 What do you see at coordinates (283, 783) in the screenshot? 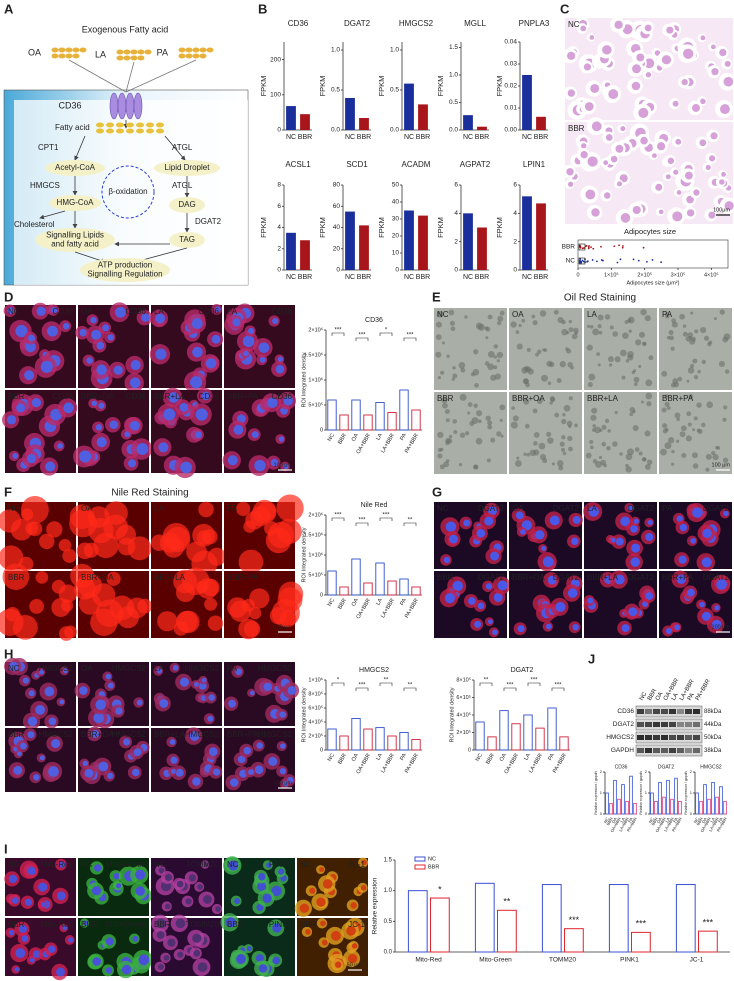
I see `scale-label: 100 μm` at bounding box center [283, 783].